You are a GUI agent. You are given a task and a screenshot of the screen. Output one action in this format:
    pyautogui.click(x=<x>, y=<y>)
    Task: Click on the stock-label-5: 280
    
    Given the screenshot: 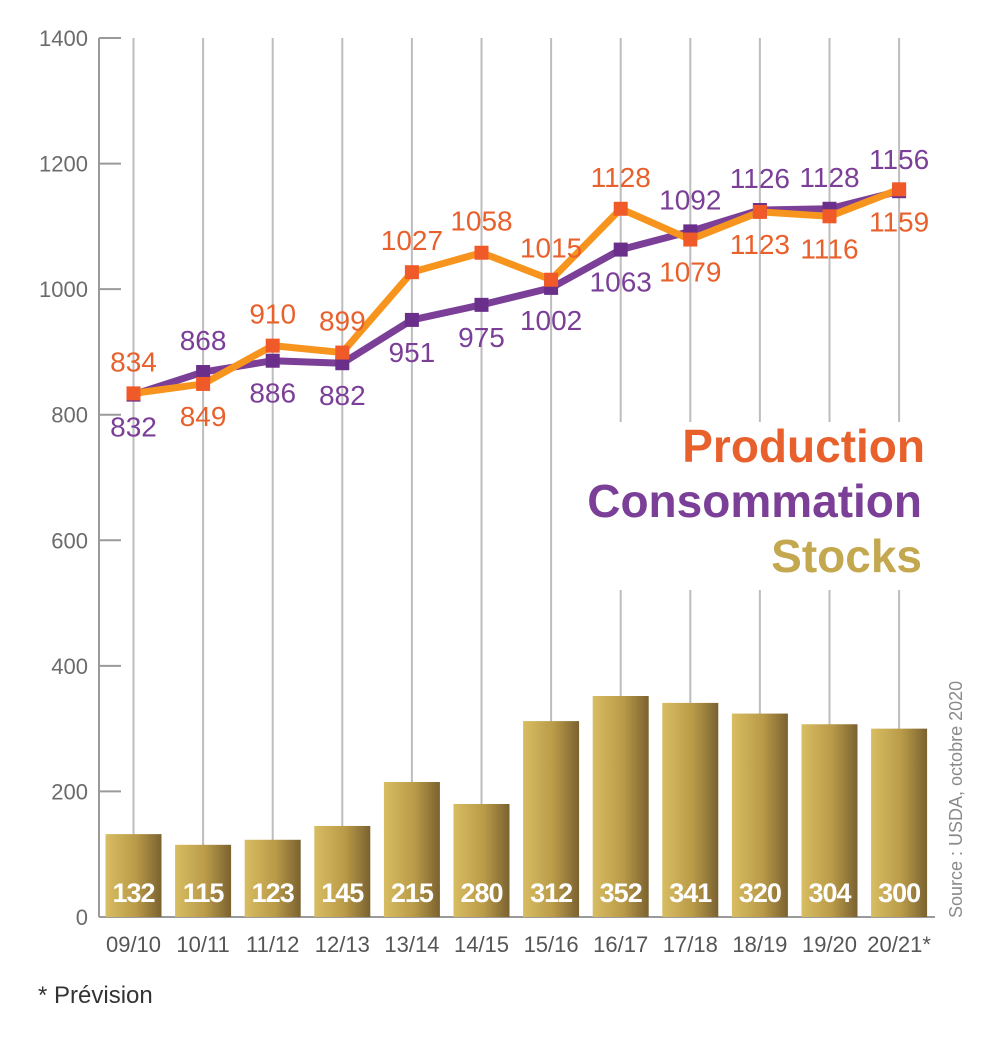 What is the action you would take?
    pyautogui.click(x=481, y=893)
    